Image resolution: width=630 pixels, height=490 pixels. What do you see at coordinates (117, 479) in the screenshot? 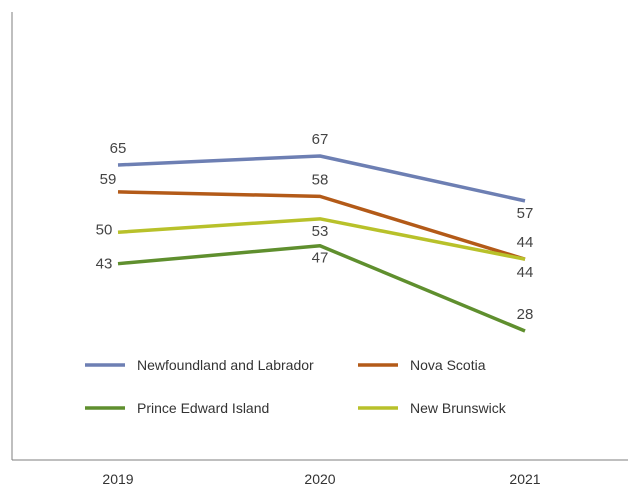
I see `x-tick-label: 2019` at bounding box center [117, 479].